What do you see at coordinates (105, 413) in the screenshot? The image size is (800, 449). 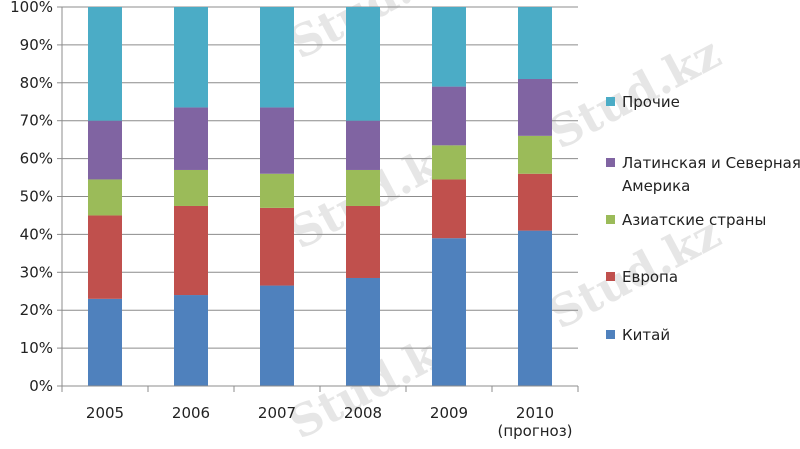 I see `x-tick-label: 2005` at bounding box center [105, 413].